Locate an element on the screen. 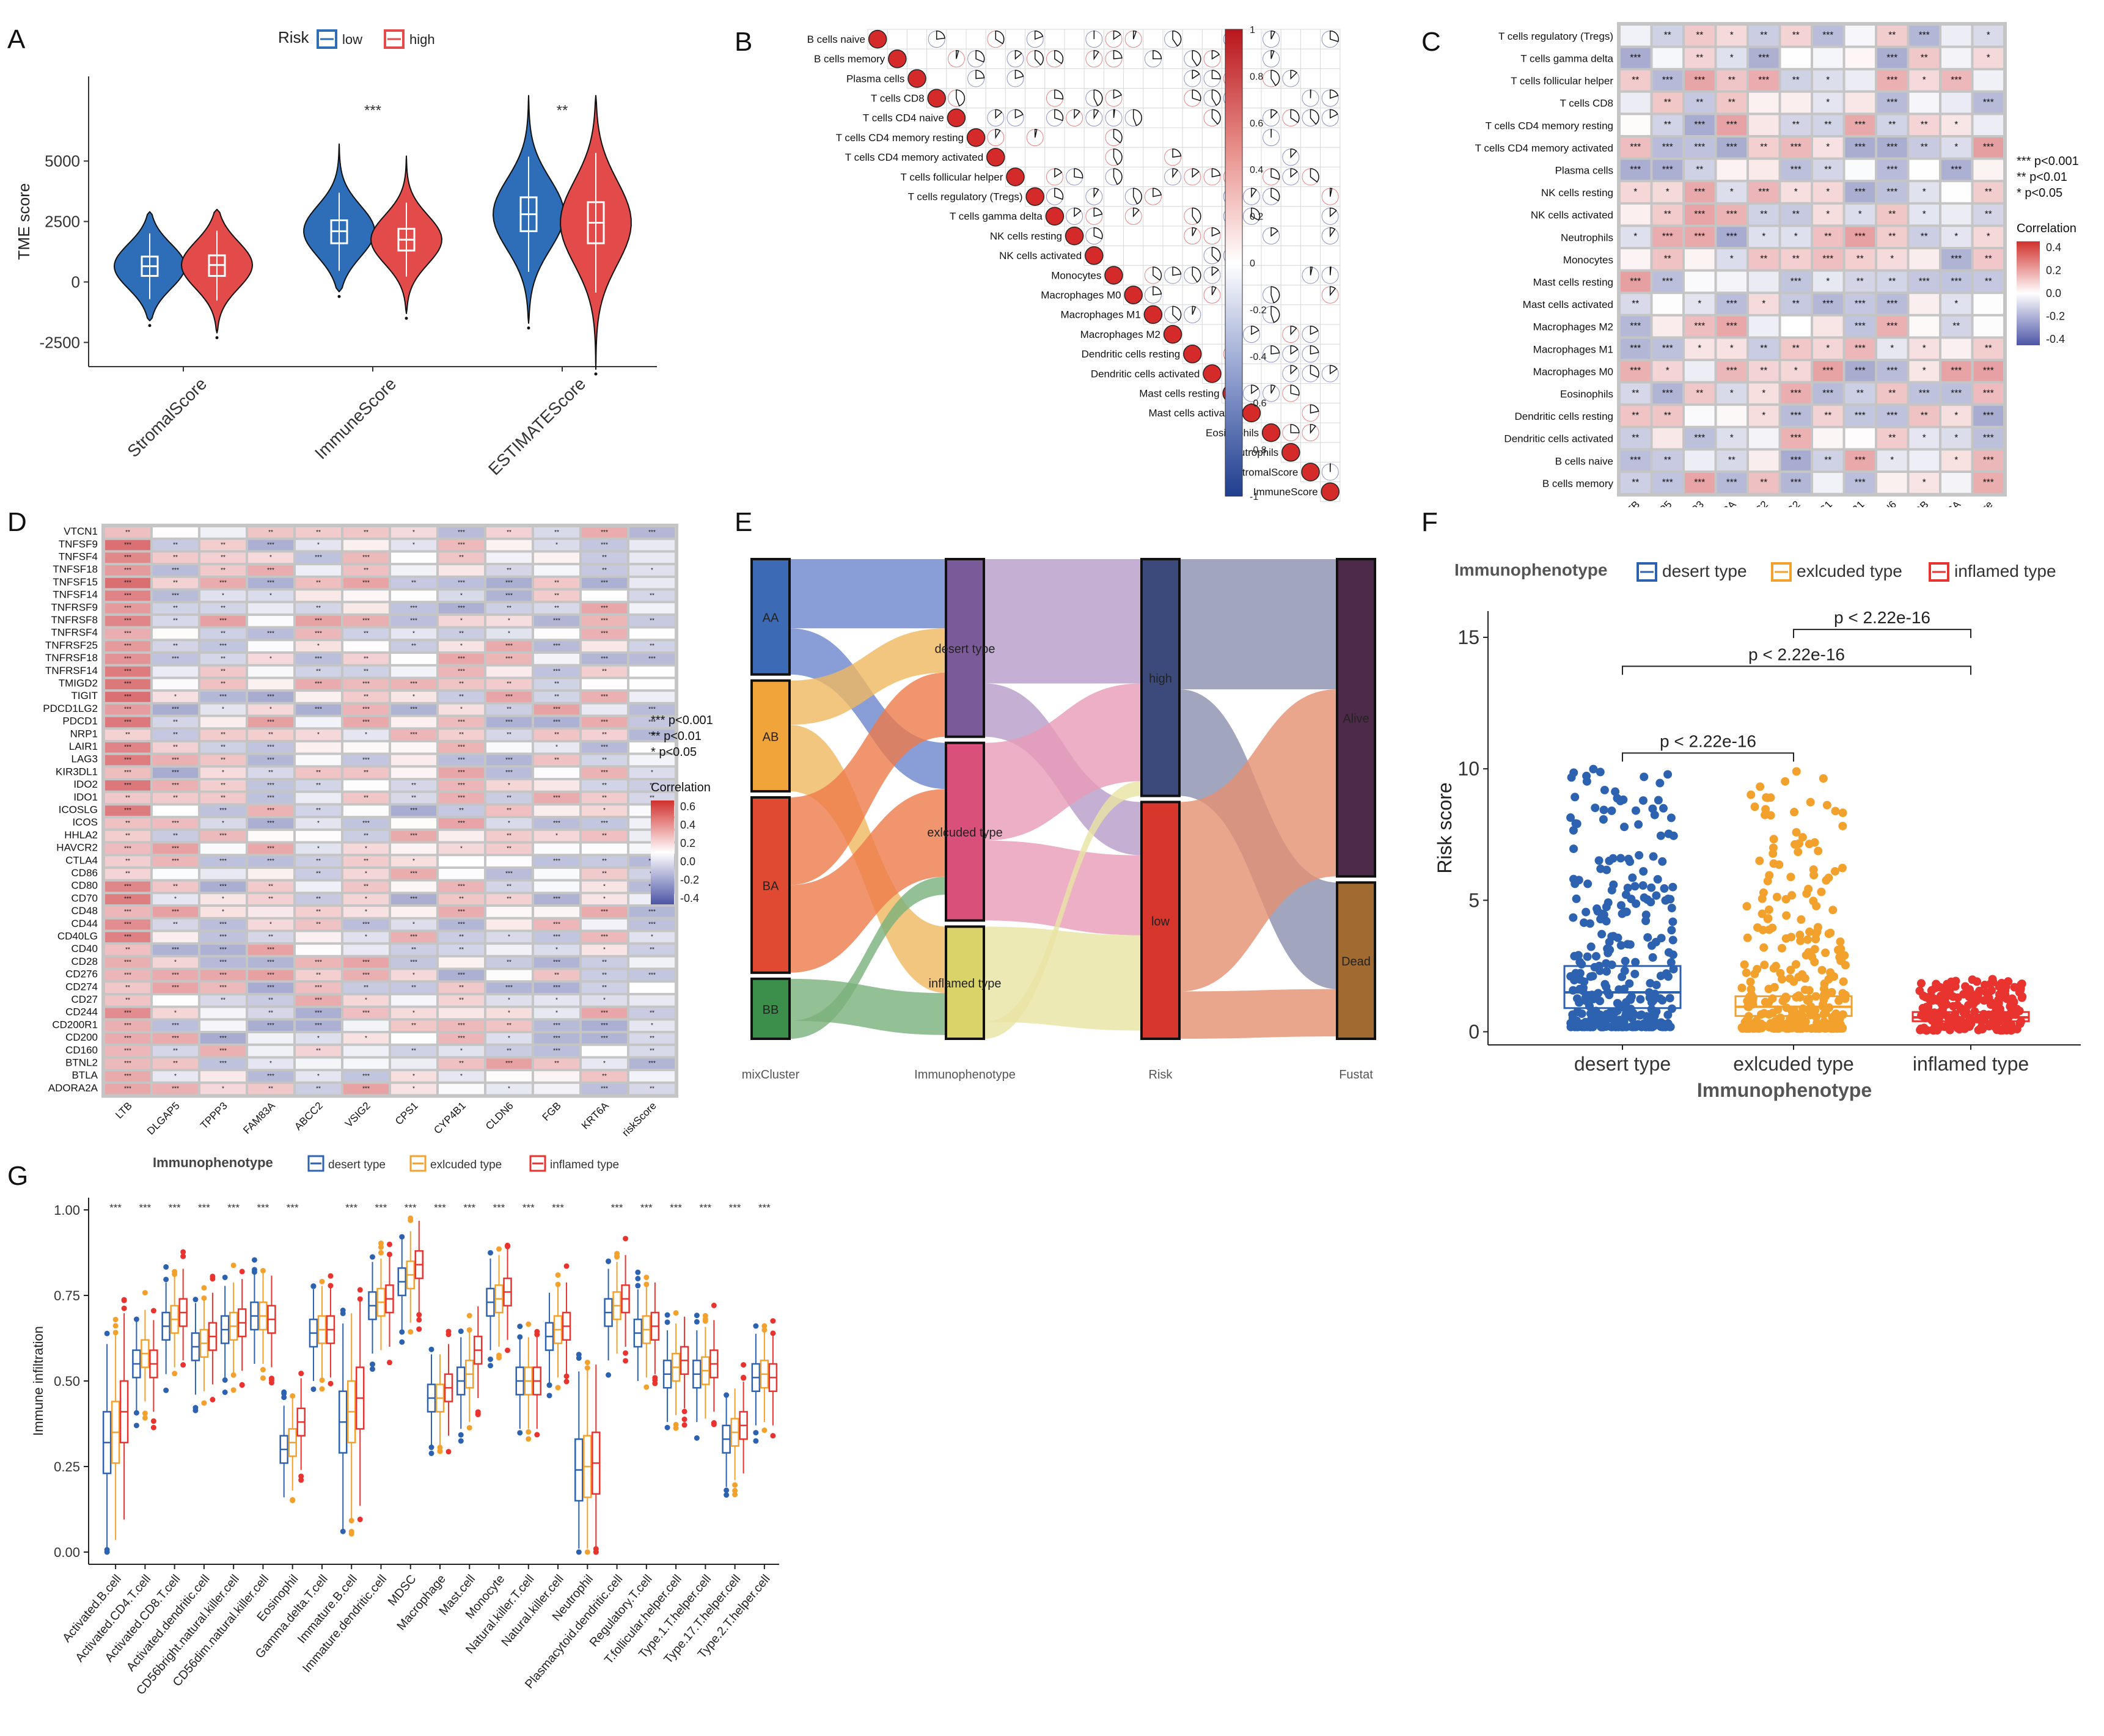 The width and height of the screenshot is (2104, 1736). row-label: ICOSLG is located at coordinates (78, 809).